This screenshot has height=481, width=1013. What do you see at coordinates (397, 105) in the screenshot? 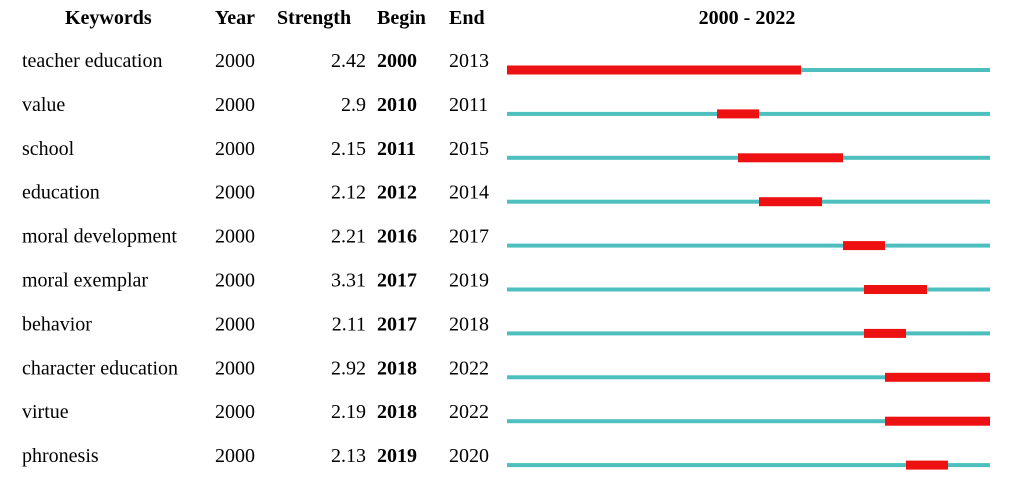
I see `begin-year: 2010` at bounding box center [397, 105].